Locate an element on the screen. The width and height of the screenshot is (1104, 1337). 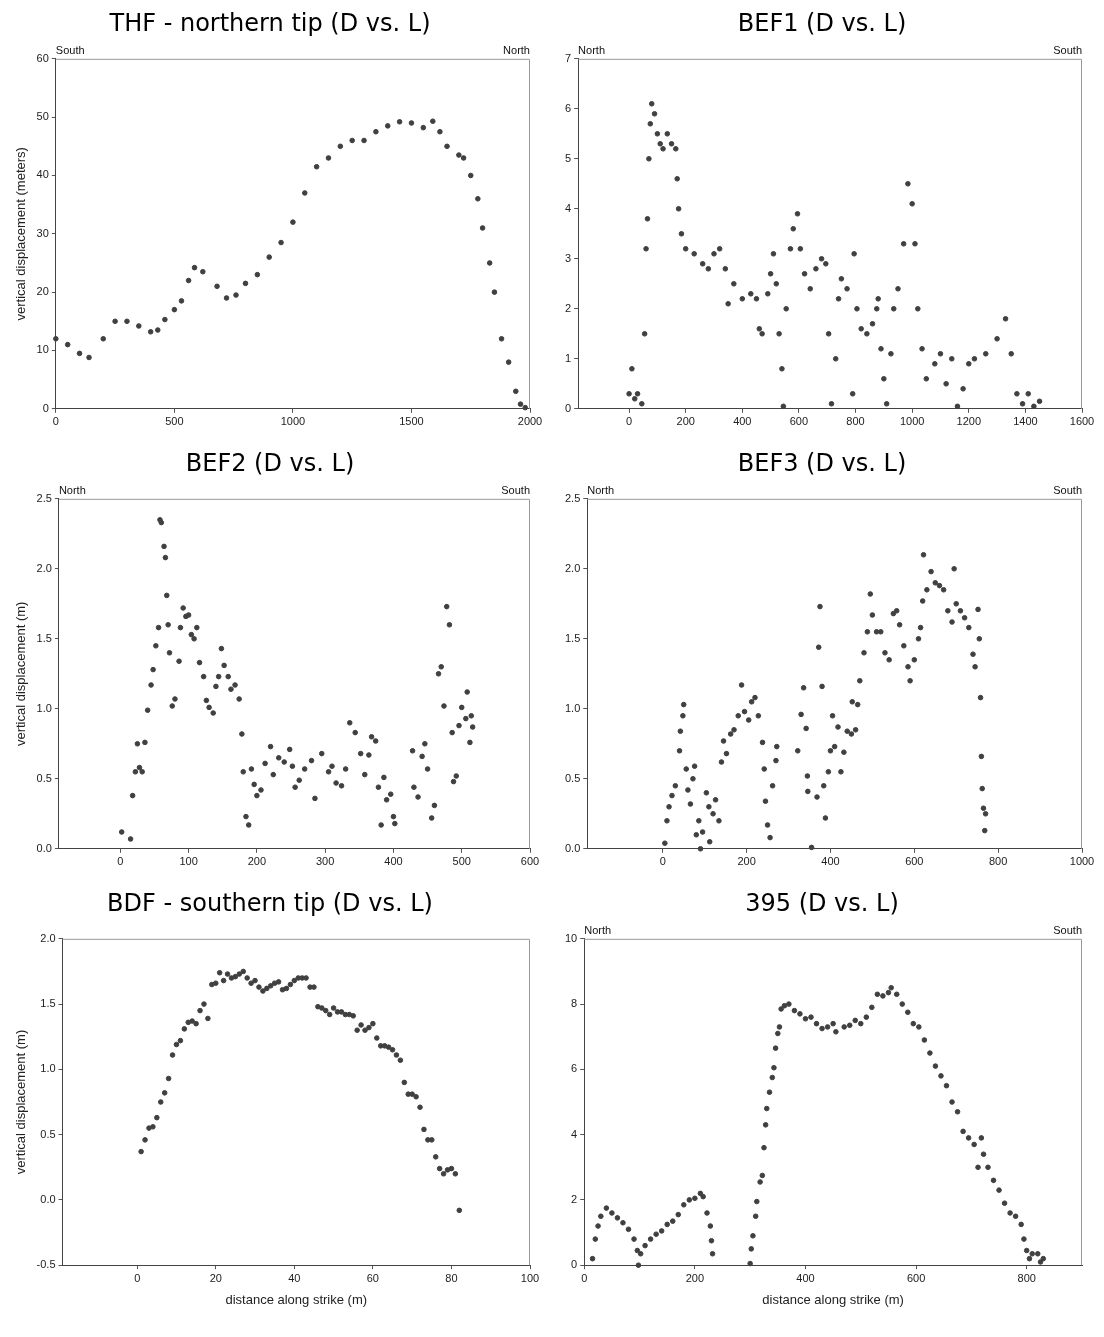
y-tick-label: 8 is located at coordinates (574, 1003).